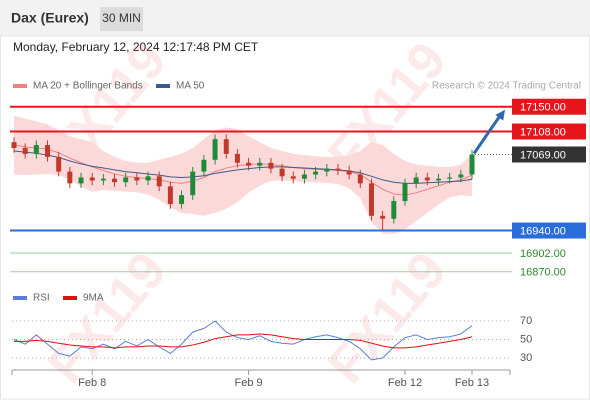 The image size is (590, 400). What do you see at coordinates (190, 86) in the screenshot?
I see `legend-ma50: MA 50` at bounding box center [190, 86].